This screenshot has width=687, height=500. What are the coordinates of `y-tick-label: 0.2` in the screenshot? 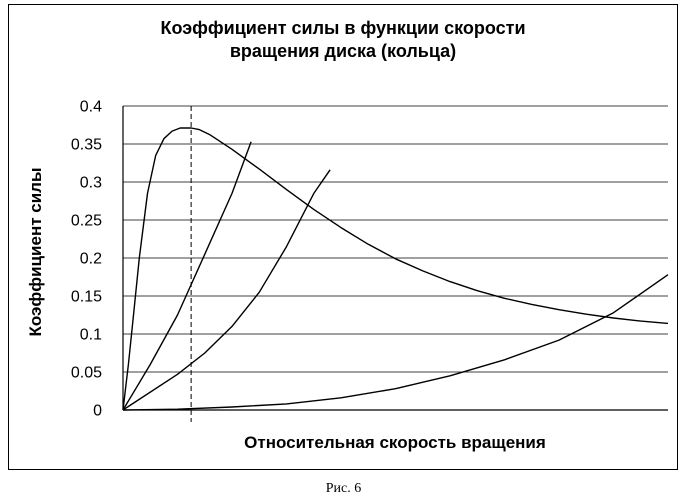 It's located at (91, 259).